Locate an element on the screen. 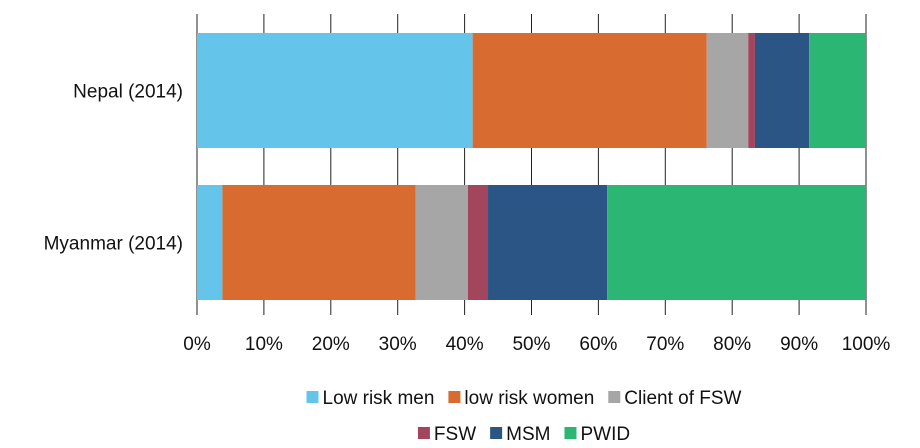  category-labels: Nepal (2014) Myanmar (2014) is located at coordinates (113, 168).